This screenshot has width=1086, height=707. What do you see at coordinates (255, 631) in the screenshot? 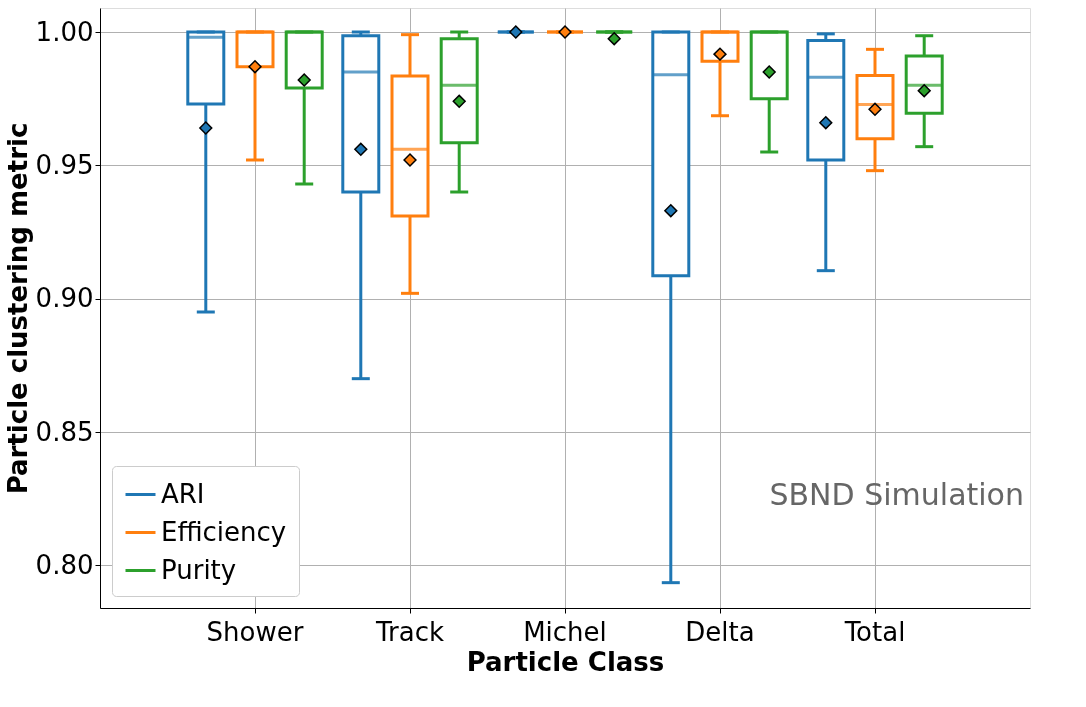
I see `x-tick-label: Shower` at bounding box center [255, 631].